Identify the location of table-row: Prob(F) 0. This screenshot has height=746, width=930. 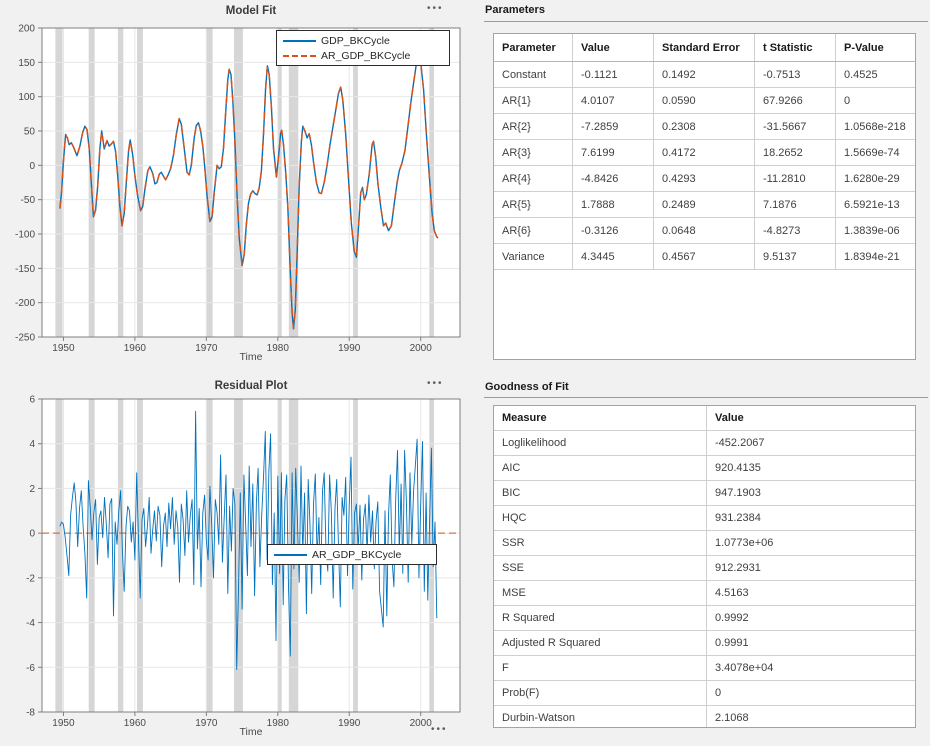
(704, 693).